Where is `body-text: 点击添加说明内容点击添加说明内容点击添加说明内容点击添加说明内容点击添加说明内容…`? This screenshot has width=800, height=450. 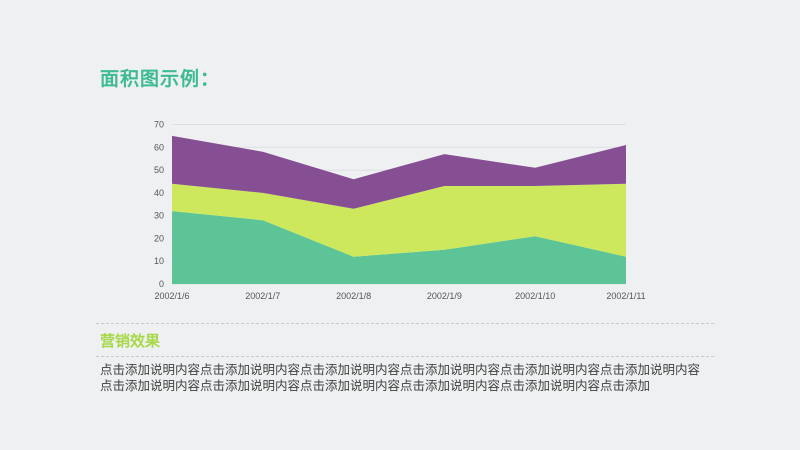 body-text: 点击添加说明内容点击添加说明内容点击添加说明内容点击添加说明内容点击添加说明内容… is located at coordinates (400, 377).